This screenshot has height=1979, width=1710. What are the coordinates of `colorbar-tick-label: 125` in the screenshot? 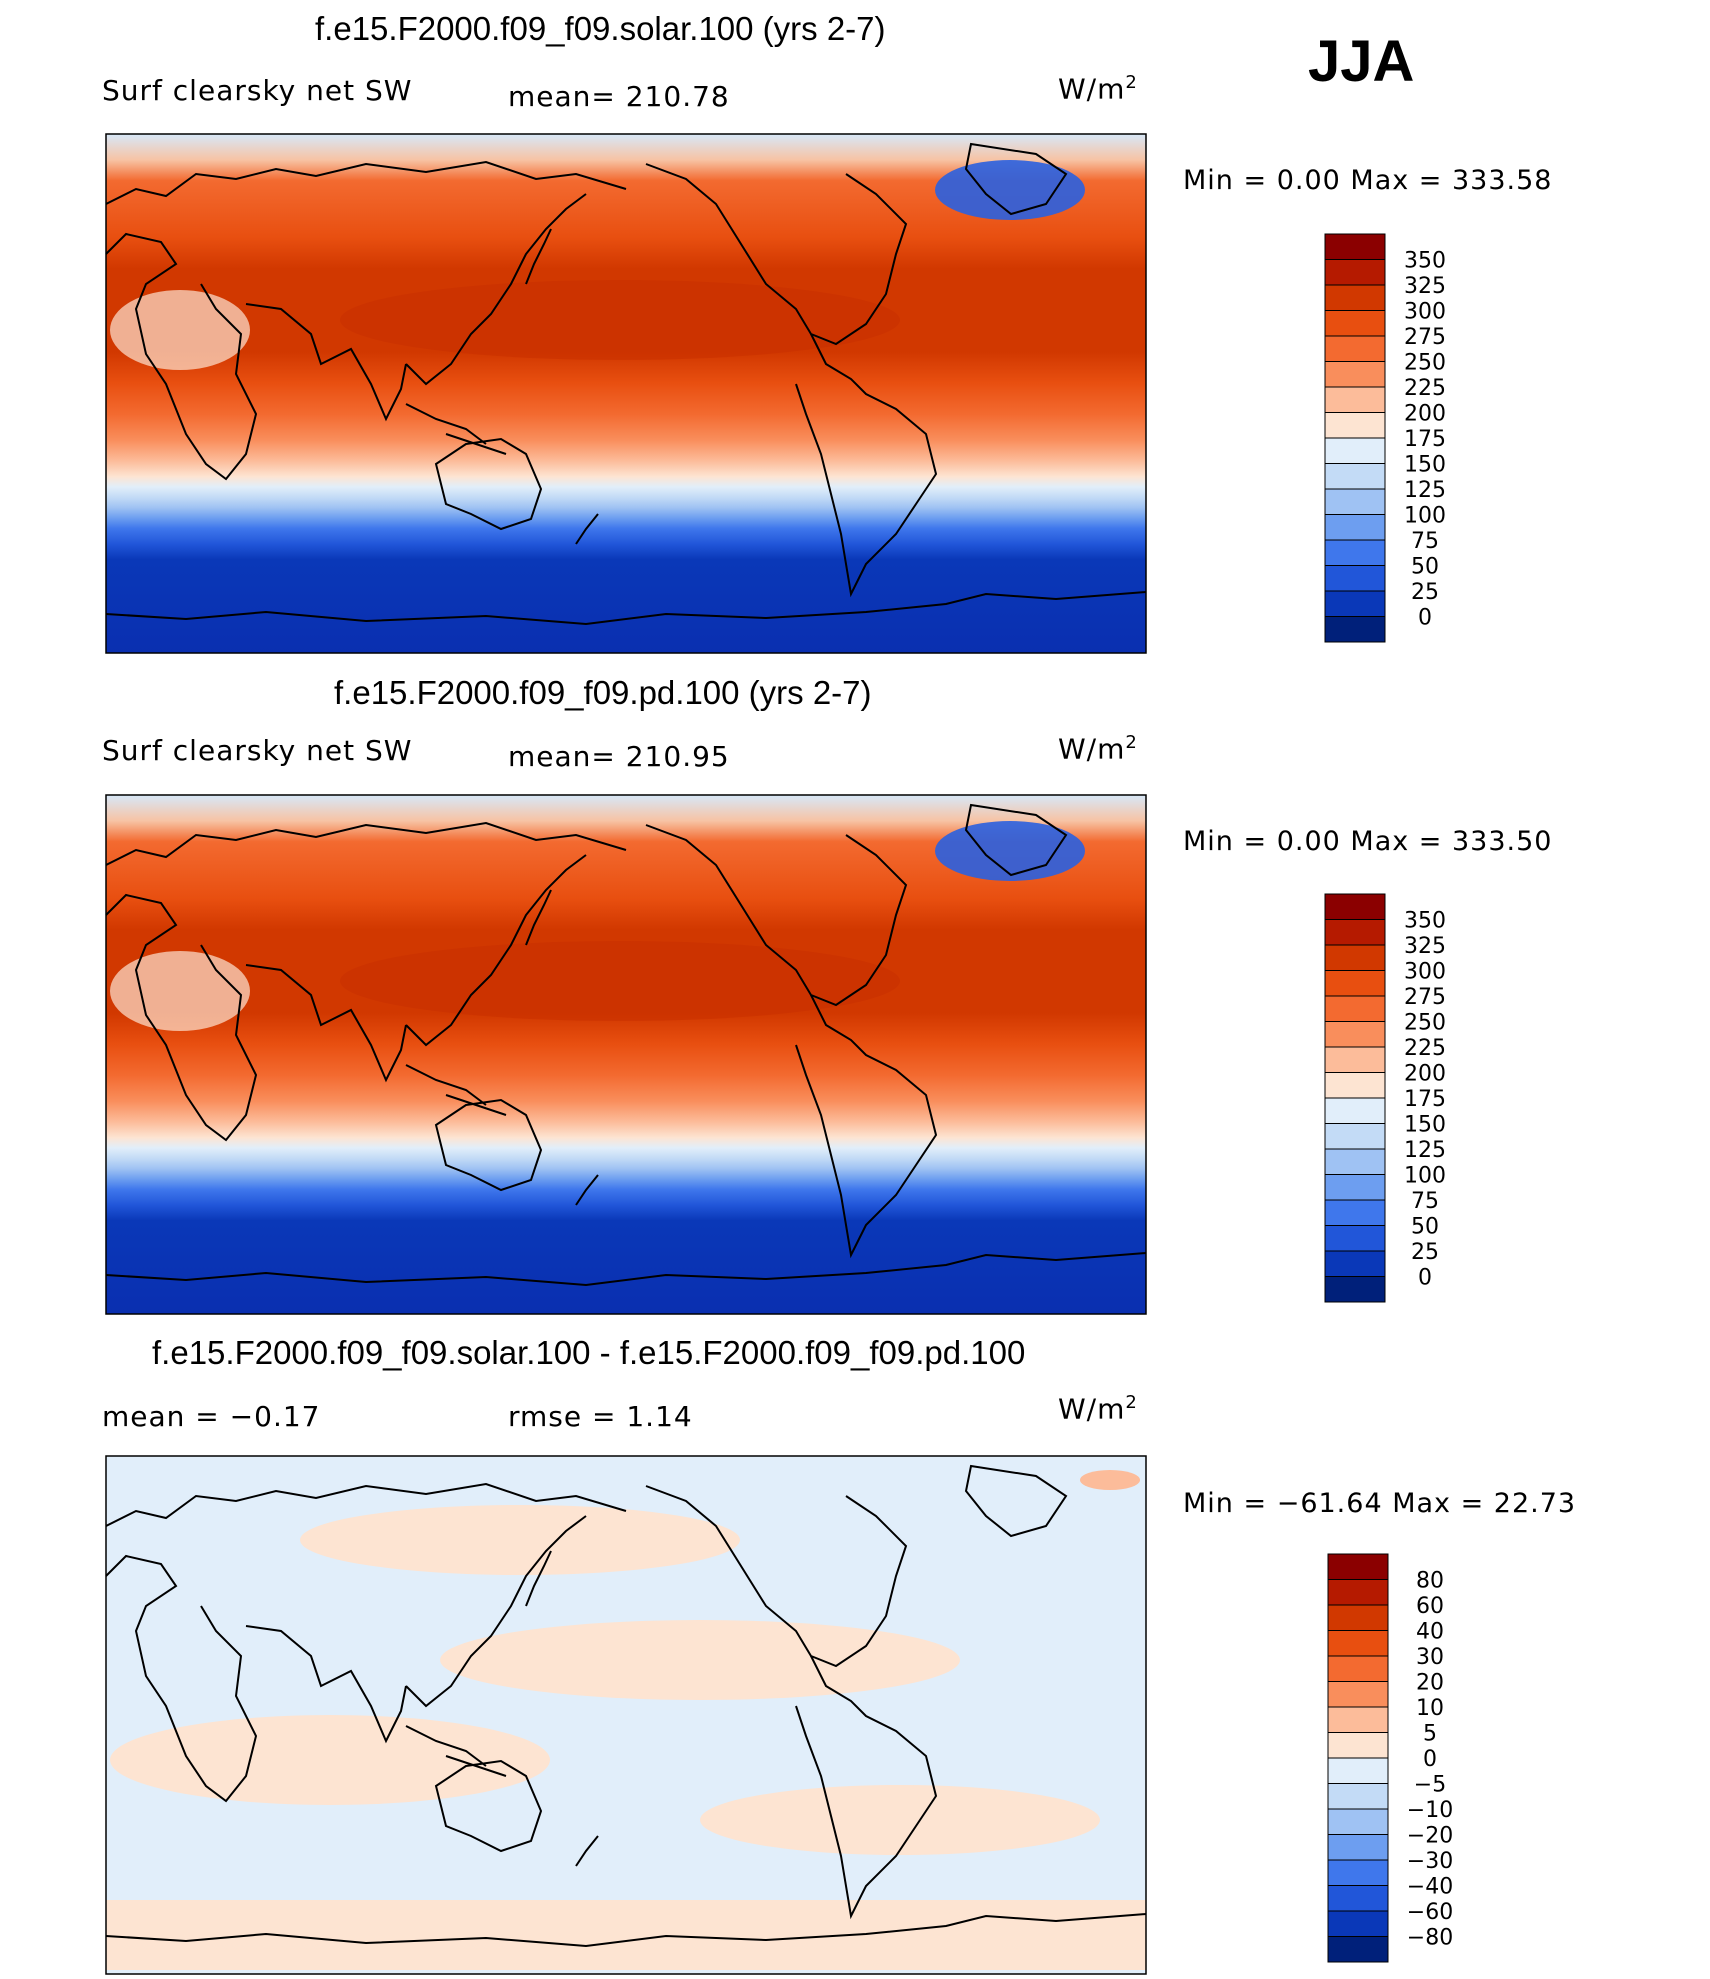 It's located at (1425, 490).